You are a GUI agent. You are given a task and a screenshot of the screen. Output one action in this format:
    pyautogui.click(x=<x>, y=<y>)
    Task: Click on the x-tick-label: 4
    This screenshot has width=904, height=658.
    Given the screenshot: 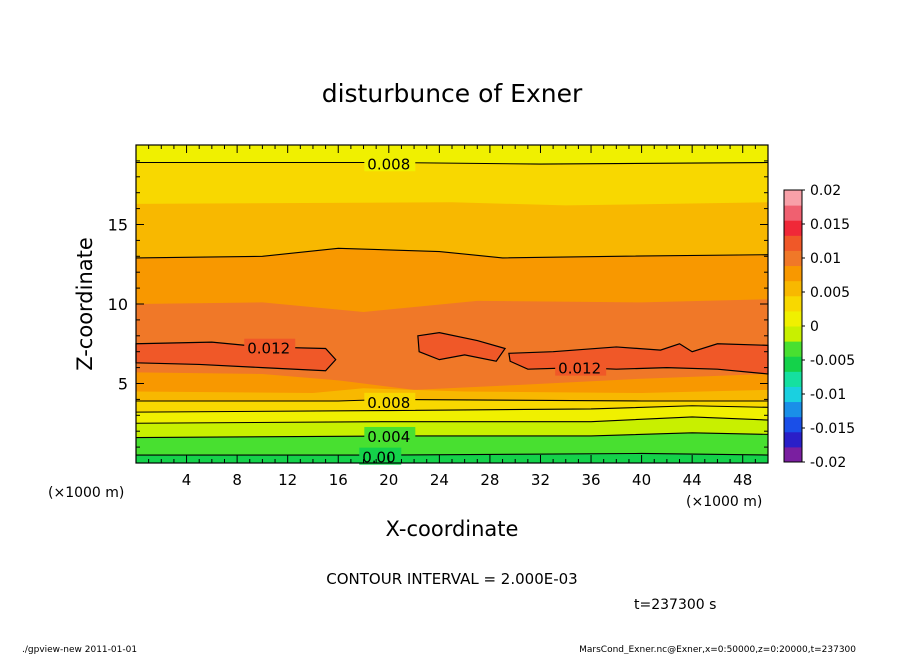 What is the action you would take?
    pyautogui.click(x=187, y=480)
    